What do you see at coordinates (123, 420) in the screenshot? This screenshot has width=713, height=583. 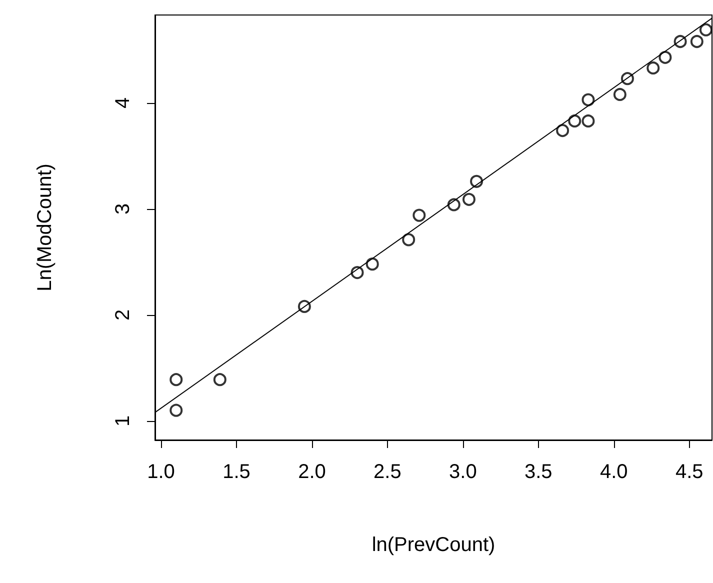 I see `y-tick-label: 1` at bounding box center [123, 420].